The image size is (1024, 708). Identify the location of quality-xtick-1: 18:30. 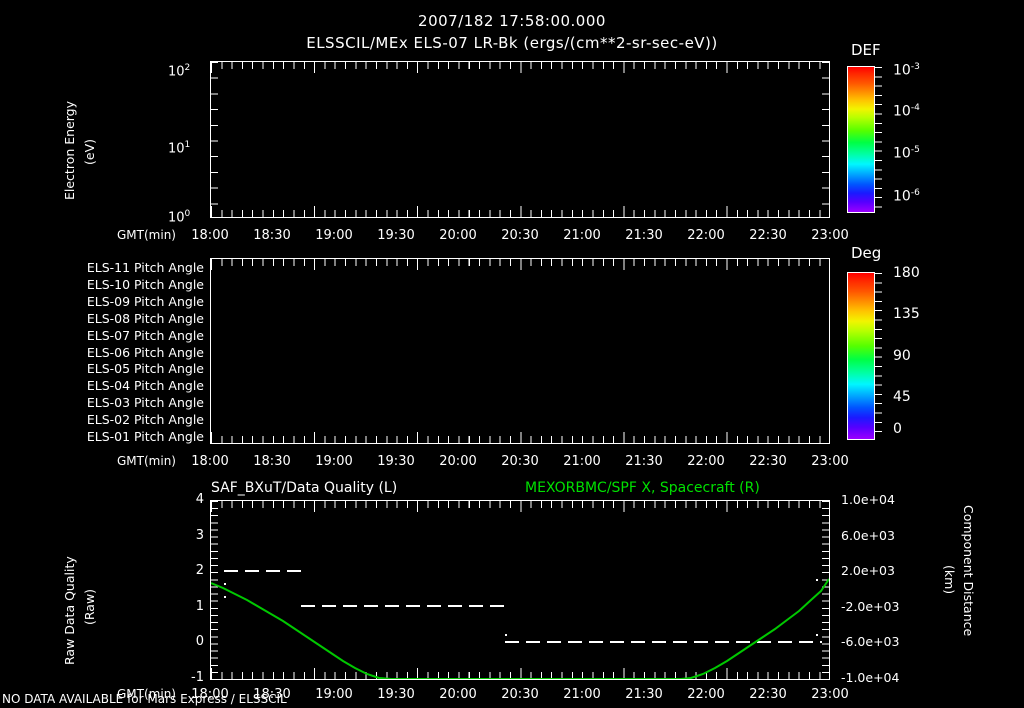
(272, 694).